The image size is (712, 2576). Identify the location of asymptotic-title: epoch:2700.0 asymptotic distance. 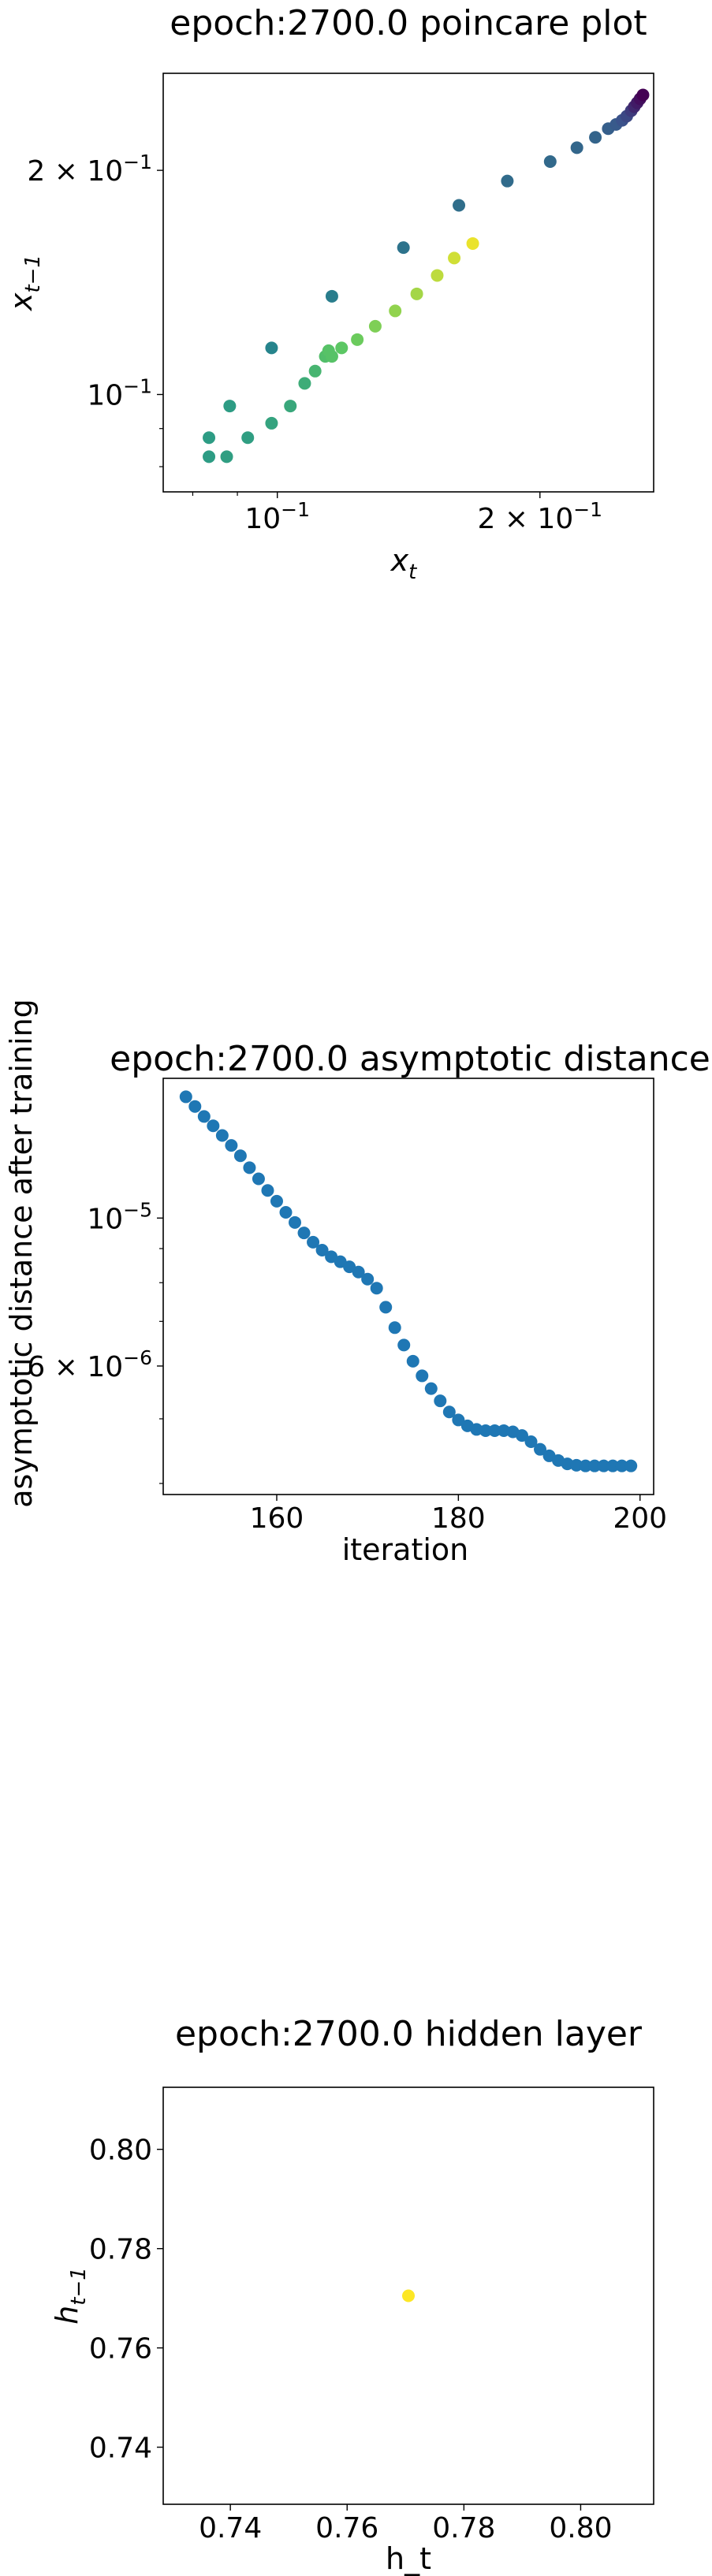
(410, 1059).